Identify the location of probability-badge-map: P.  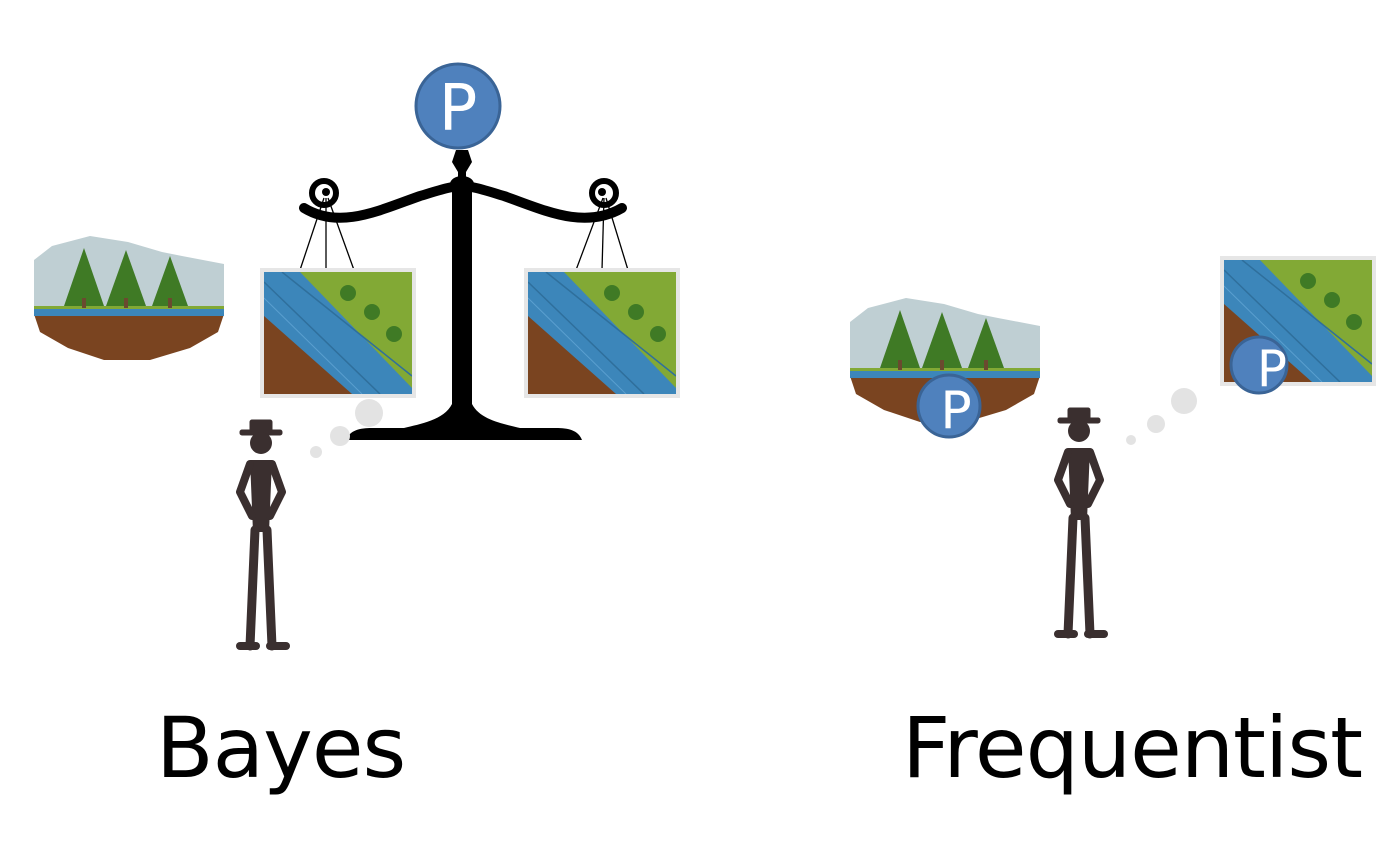
(1259, 366).